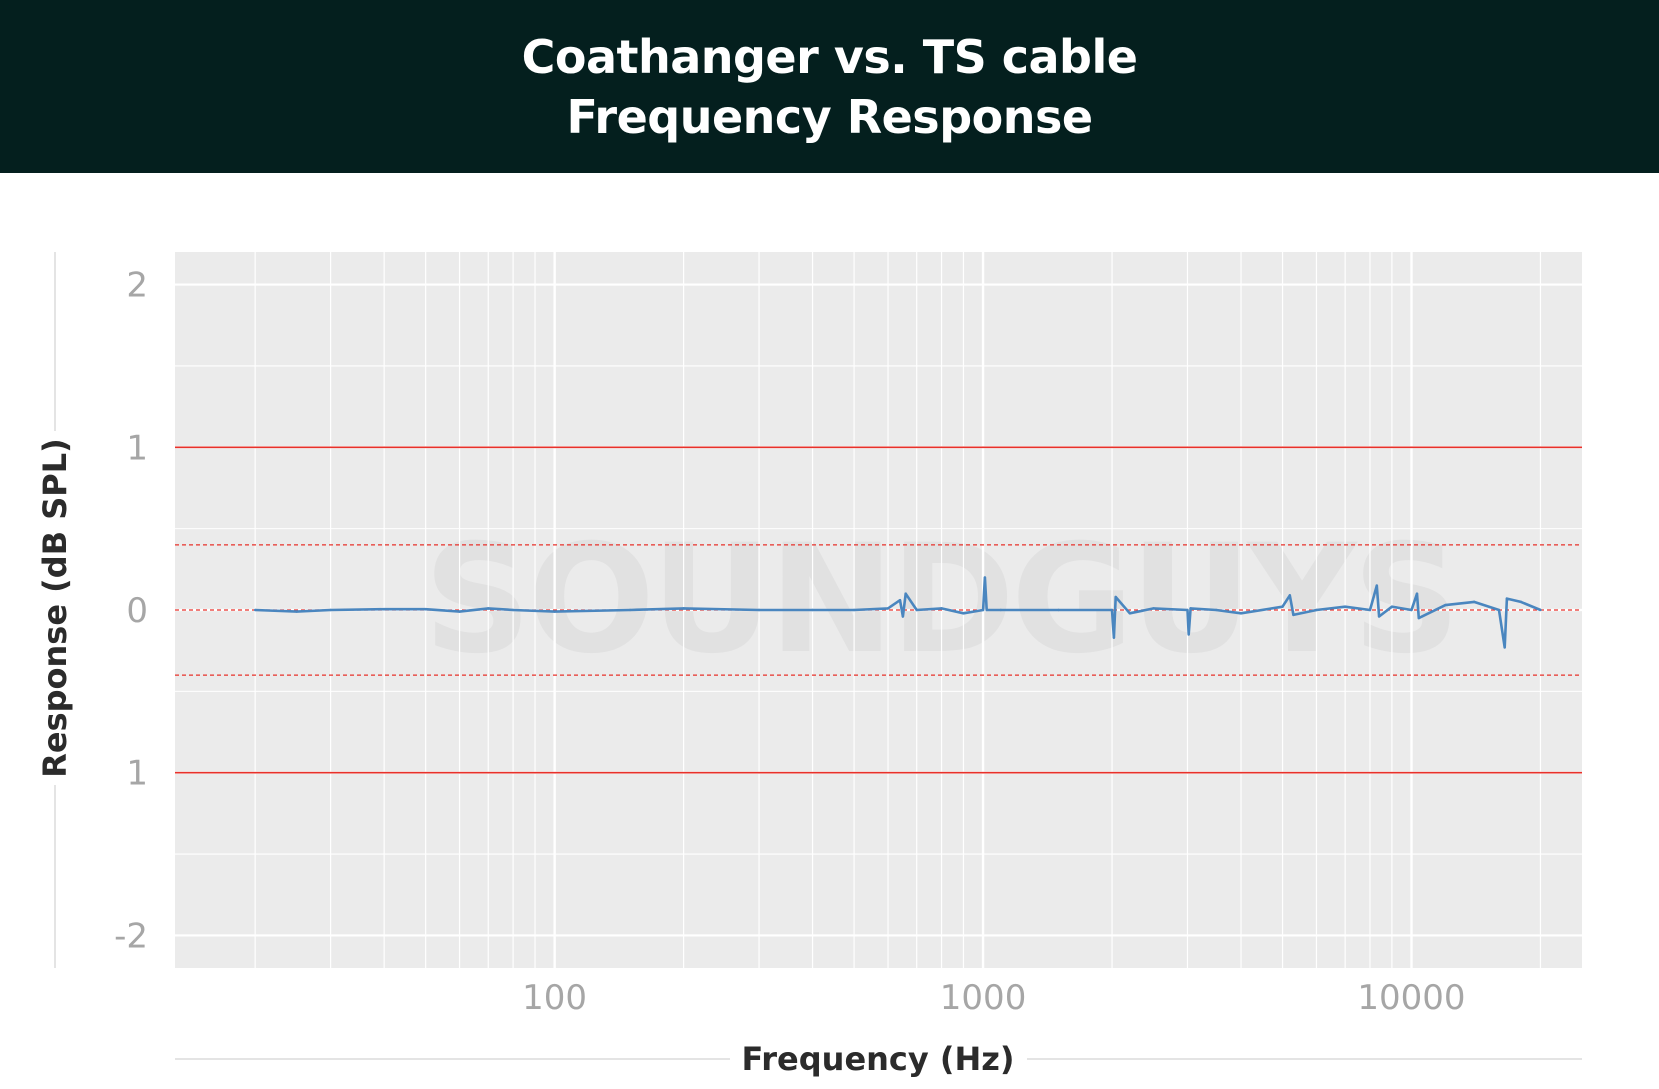  What do you see at coordinates (131, 936) in the screenshot?
I see `y-tick-label: -2` at bounding box center [131, 936].